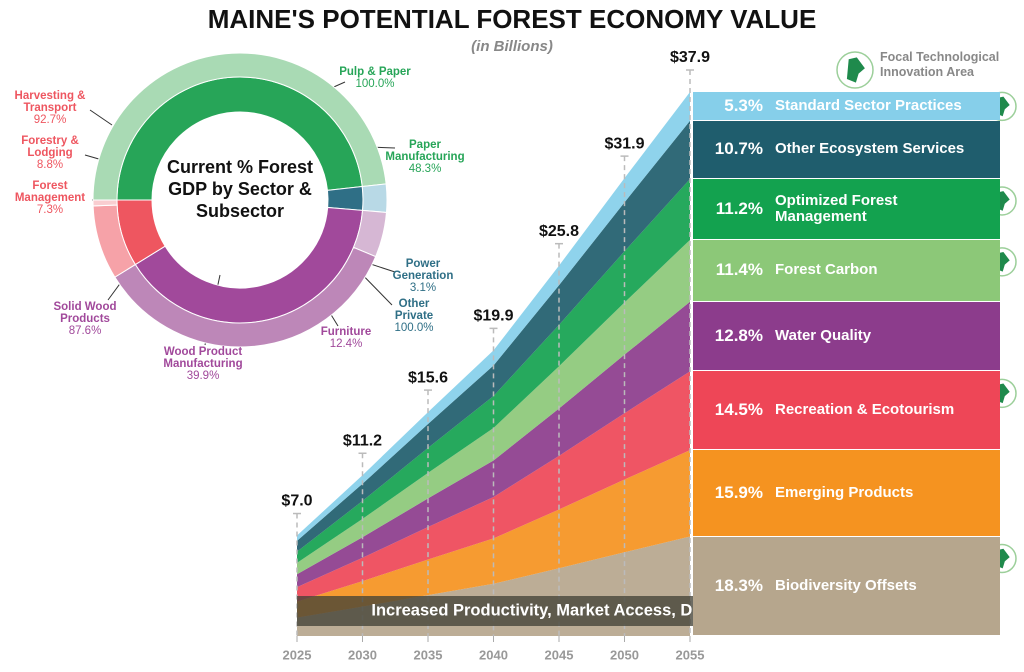  I want to click on share-value: 11.4%, so click(739, 270).